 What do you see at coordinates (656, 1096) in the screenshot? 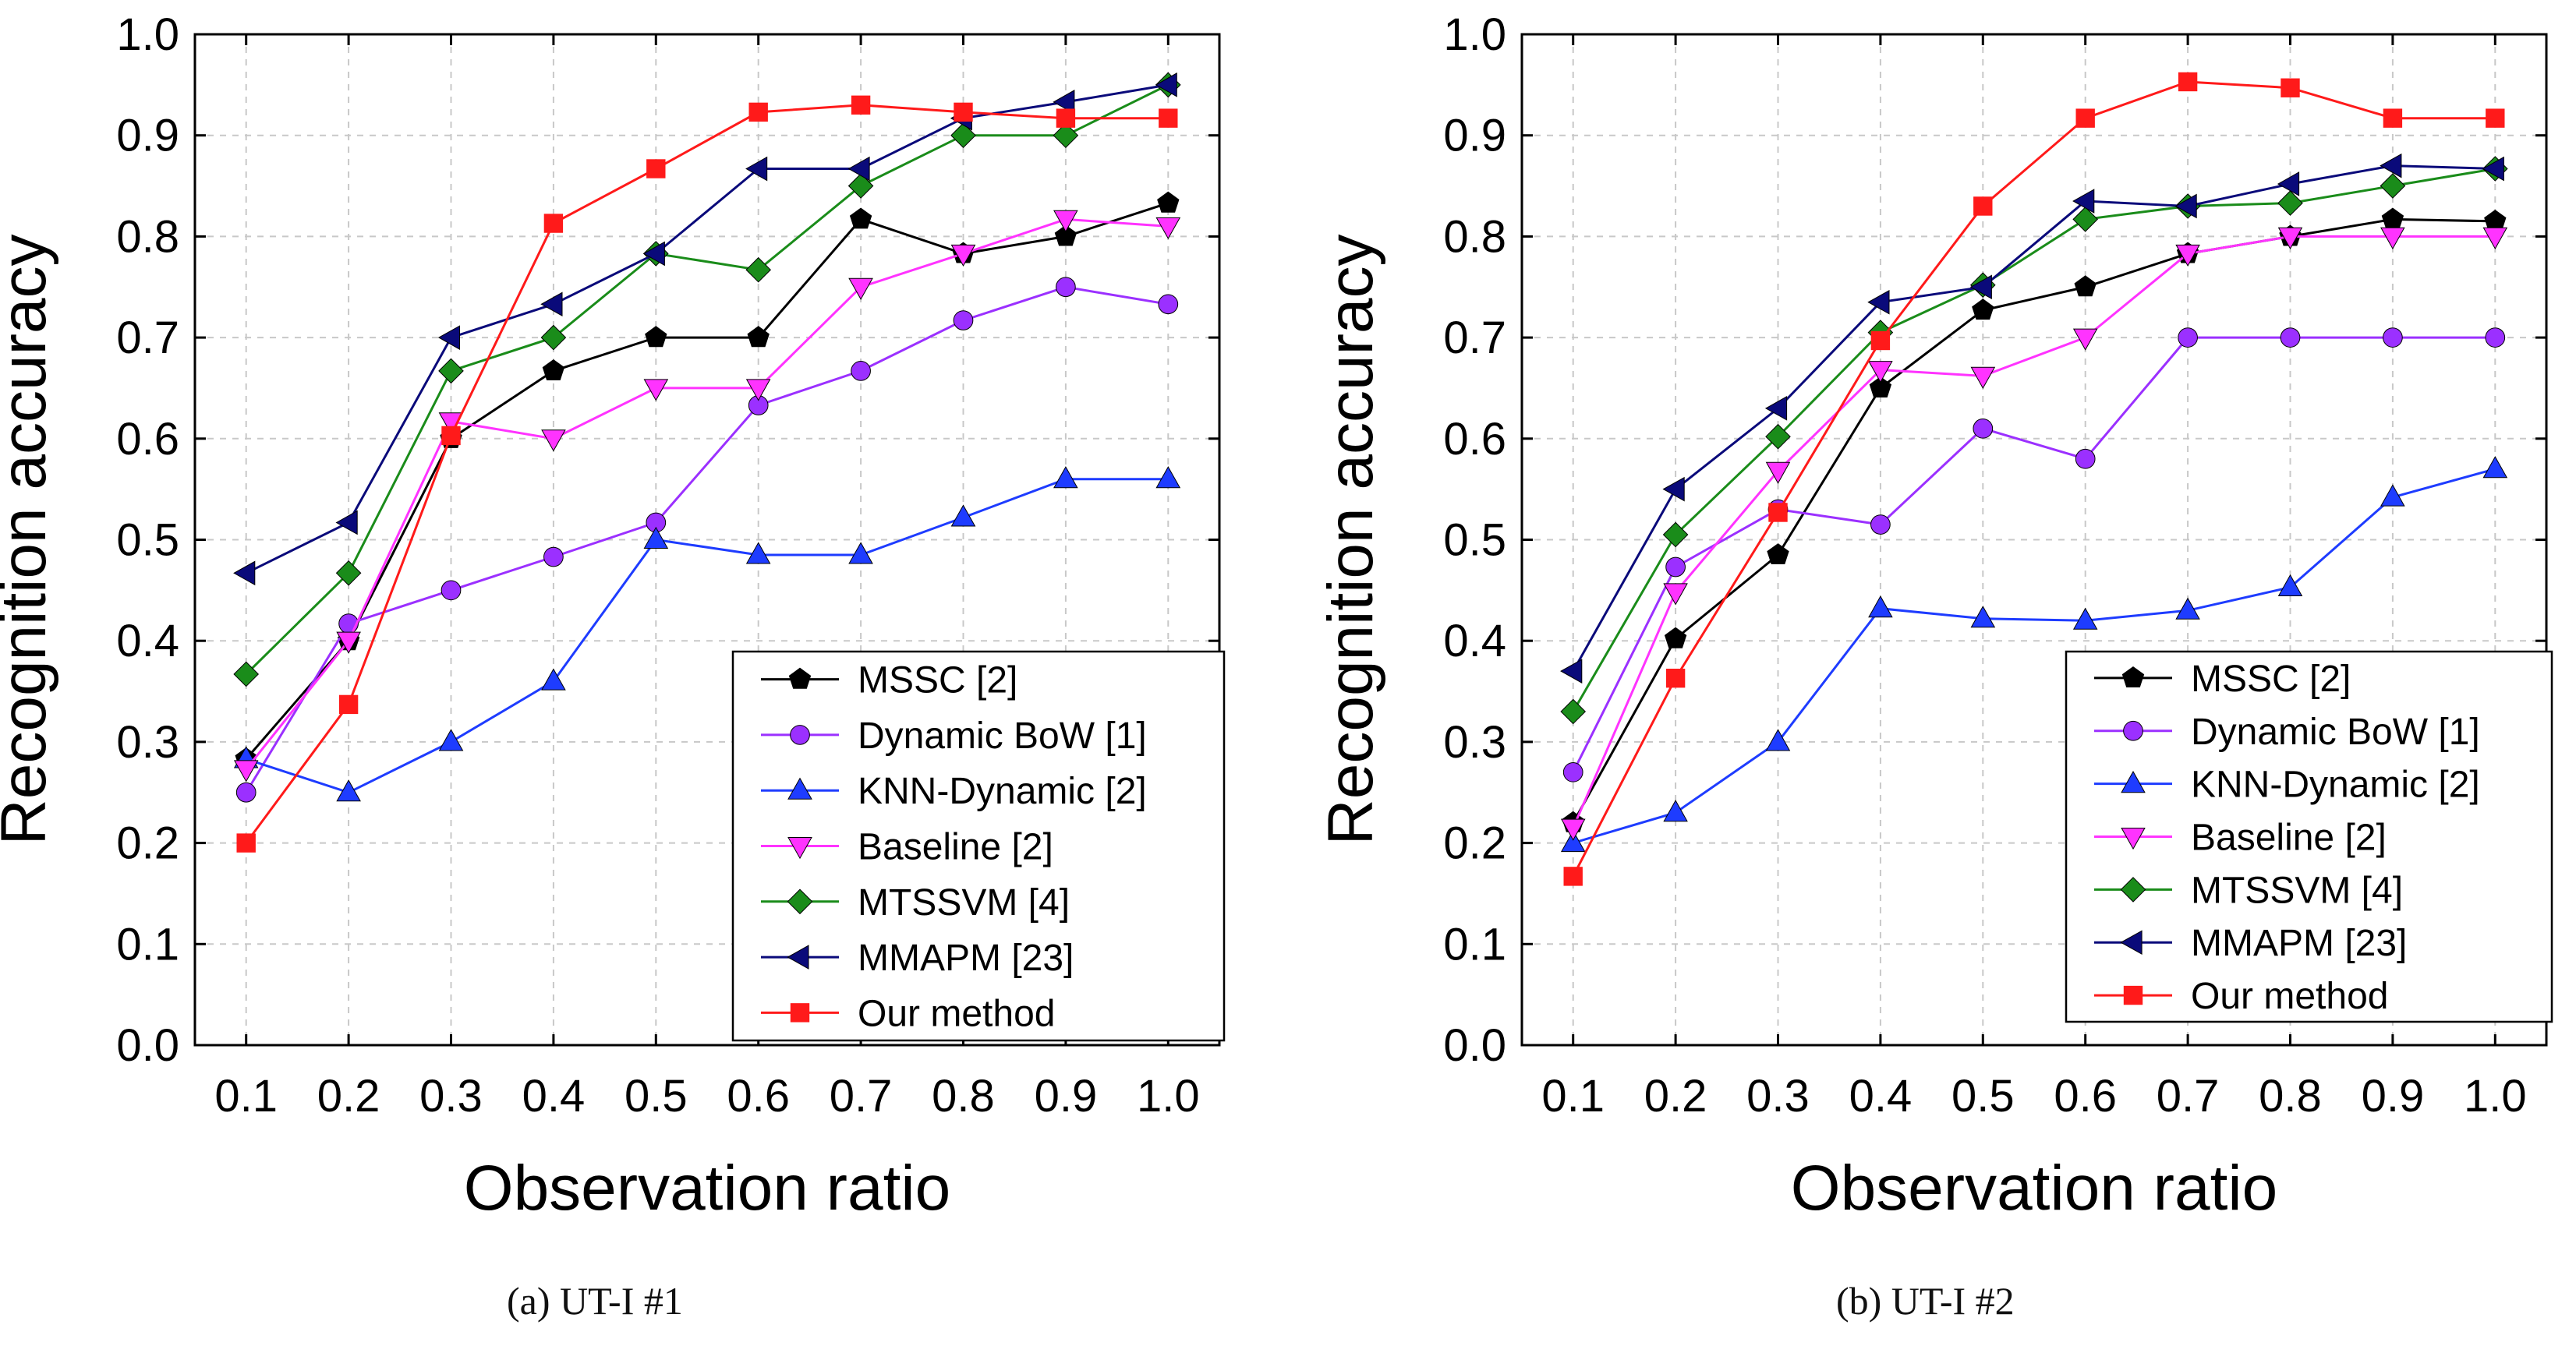
I see `chart-1-xtick-label: 0.5` at bounding box center [656, 1096].